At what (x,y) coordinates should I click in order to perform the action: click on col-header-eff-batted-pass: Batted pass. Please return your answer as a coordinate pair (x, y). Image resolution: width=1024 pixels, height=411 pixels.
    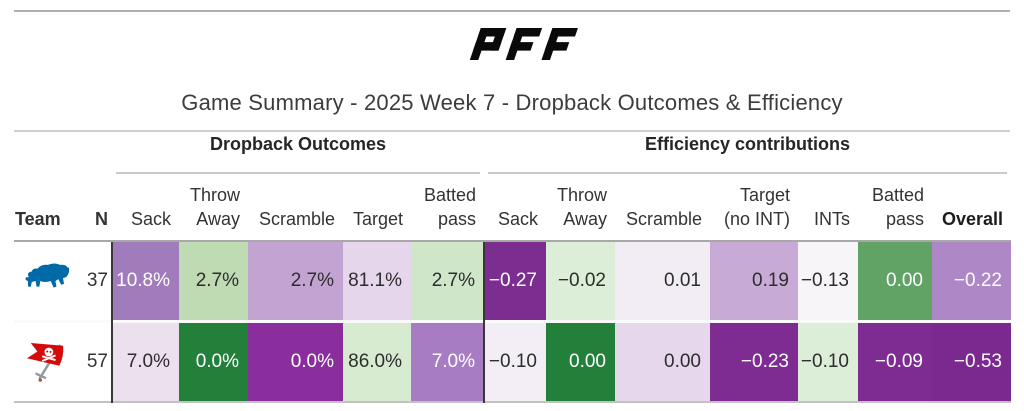
    Looking at the image, I should click on (897, 207).